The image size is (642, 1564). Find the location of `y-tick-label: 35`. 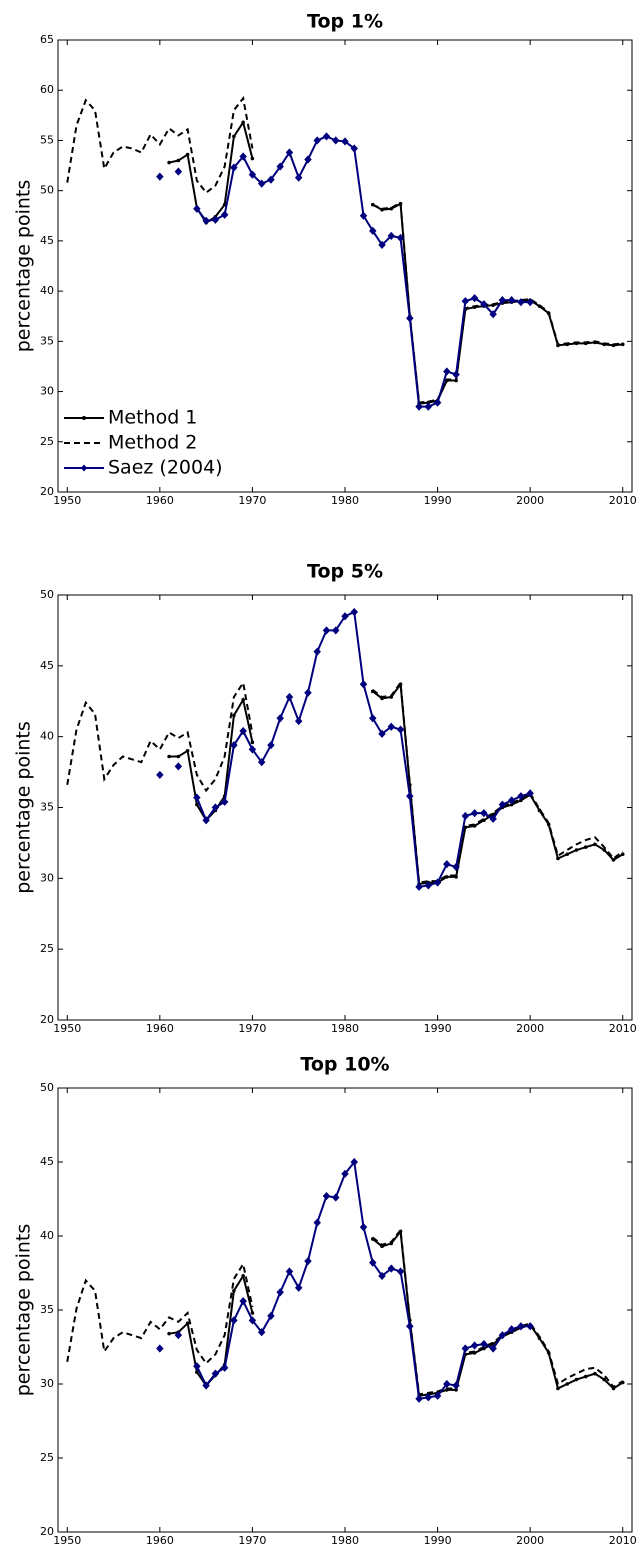

y-tick-label: 35 is located at coordinates (47, 807).